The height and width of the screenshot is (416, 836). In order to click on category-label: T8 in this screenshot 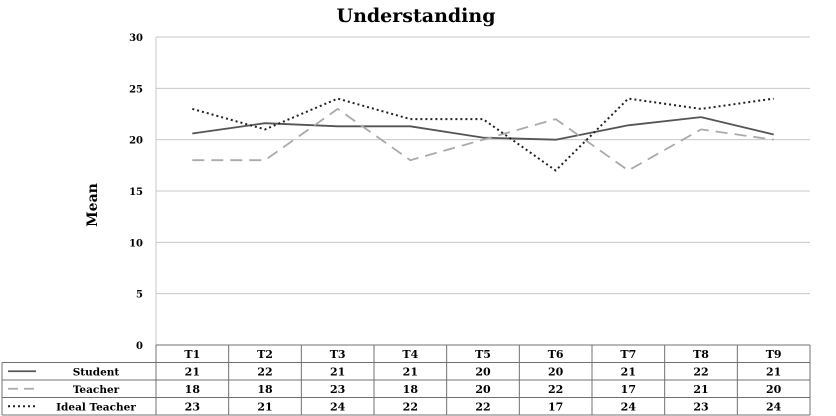, I will do `click(701, 354)`.